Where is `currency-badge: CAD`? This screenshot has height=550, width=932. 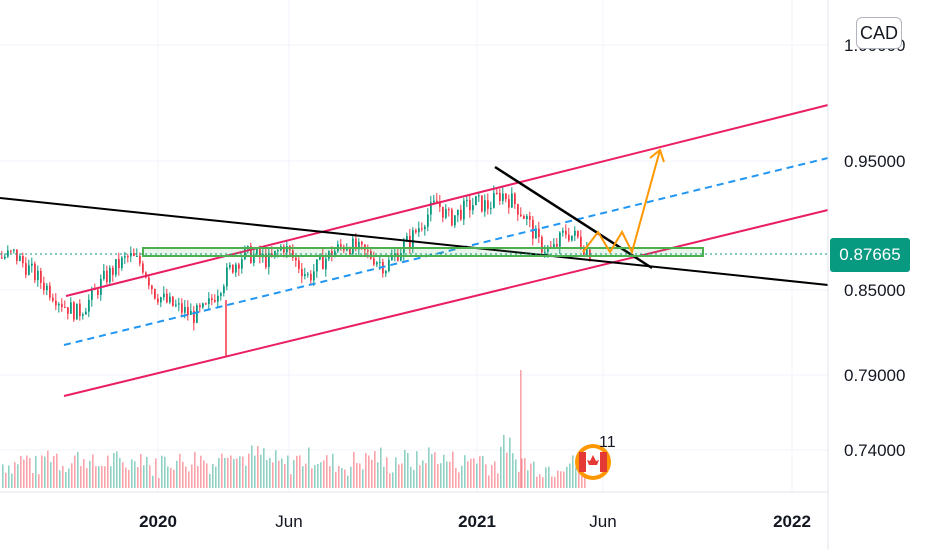 currency-badge: CAD is located at coordinates (879, 33).